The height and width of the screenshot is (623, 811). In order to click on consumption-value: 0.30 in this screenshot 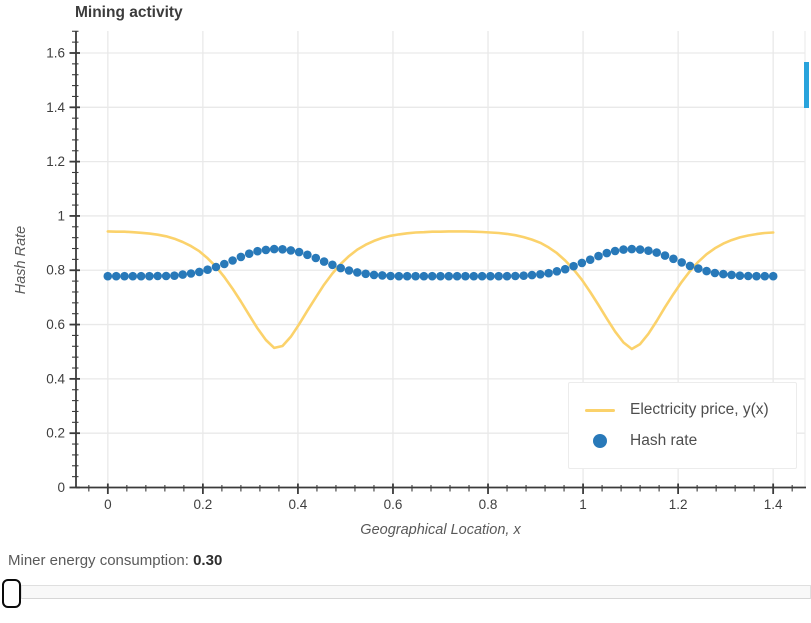, I will do `click(208, 560)`.